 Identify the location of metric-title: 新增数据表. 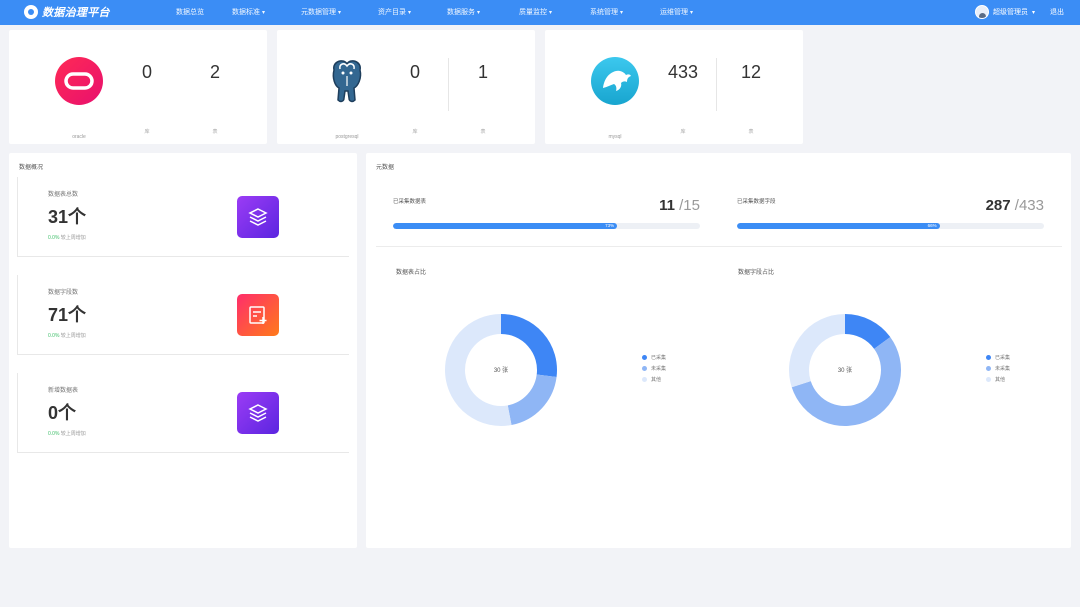
(63, 391).